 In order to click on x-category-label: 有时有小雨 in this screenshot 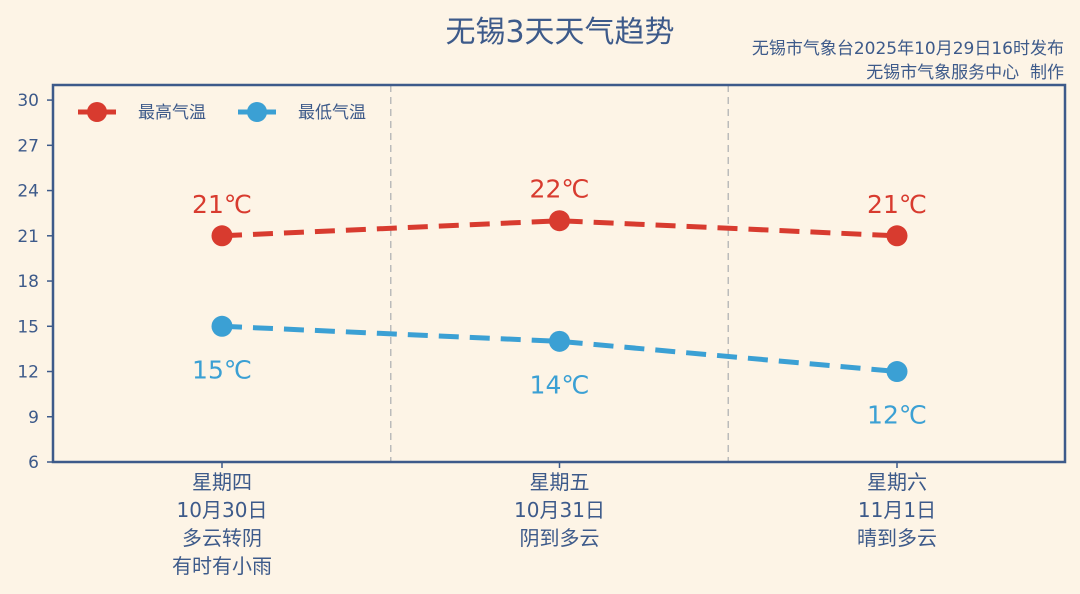, I will do `click(222, 566)`.